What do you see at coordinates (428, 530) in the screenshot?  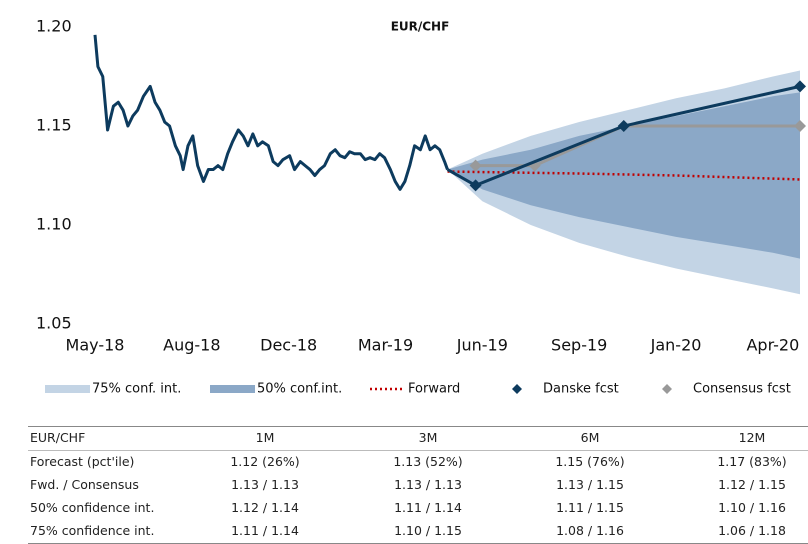 I see `table-cell: 1.10 / 1.15` at bounding box center [428, 530].